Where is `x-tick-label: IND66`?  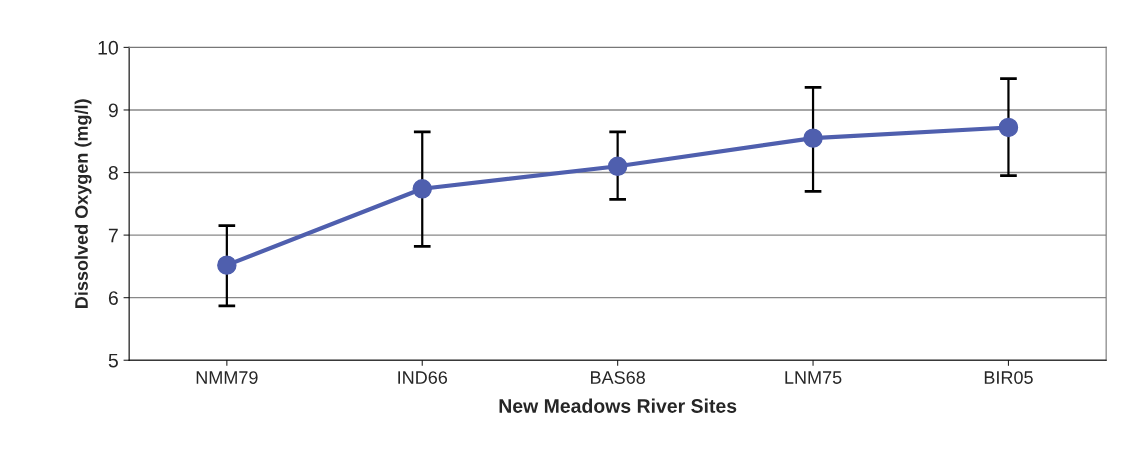 x-tick-label: IND66 is located at coordinates (423, 377).